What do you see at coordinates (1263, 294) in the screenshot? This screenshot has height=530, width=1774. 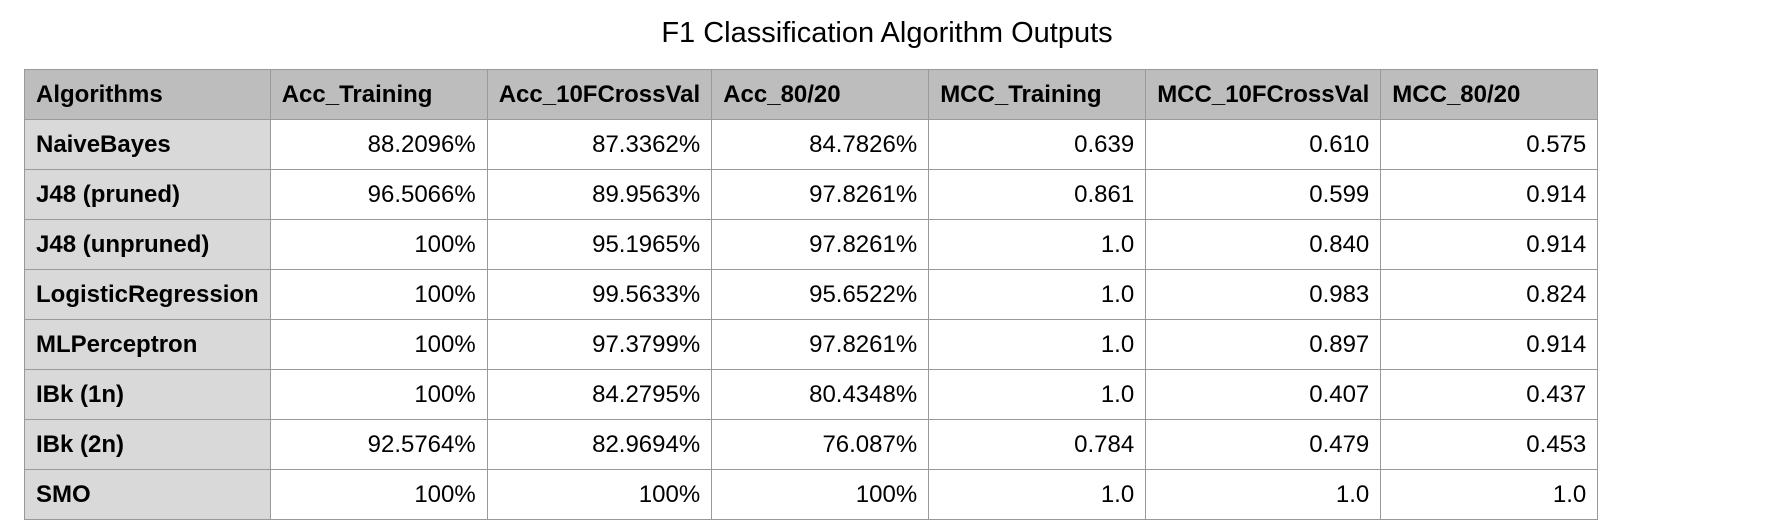 I see `table-cell-mcc-10fcrossval: 0.983` at bounding box center [1263, 294].